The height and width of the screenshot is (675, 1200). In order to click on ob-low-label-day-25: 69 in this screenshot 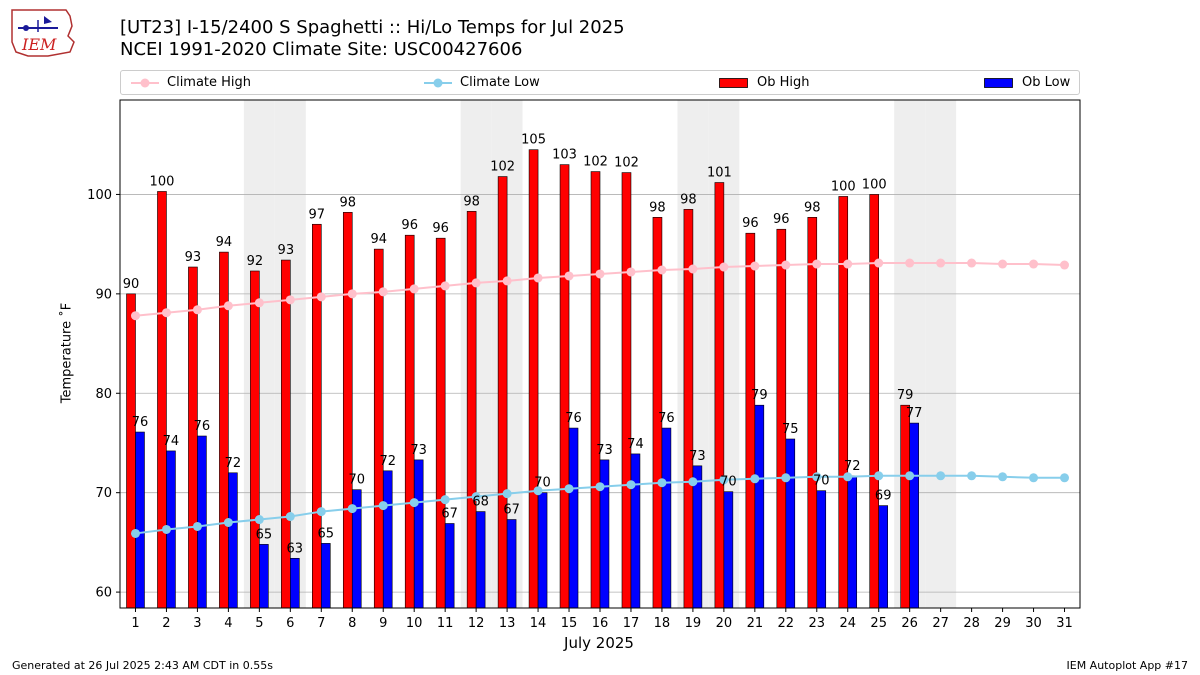, I will do `click(883, 496)`.